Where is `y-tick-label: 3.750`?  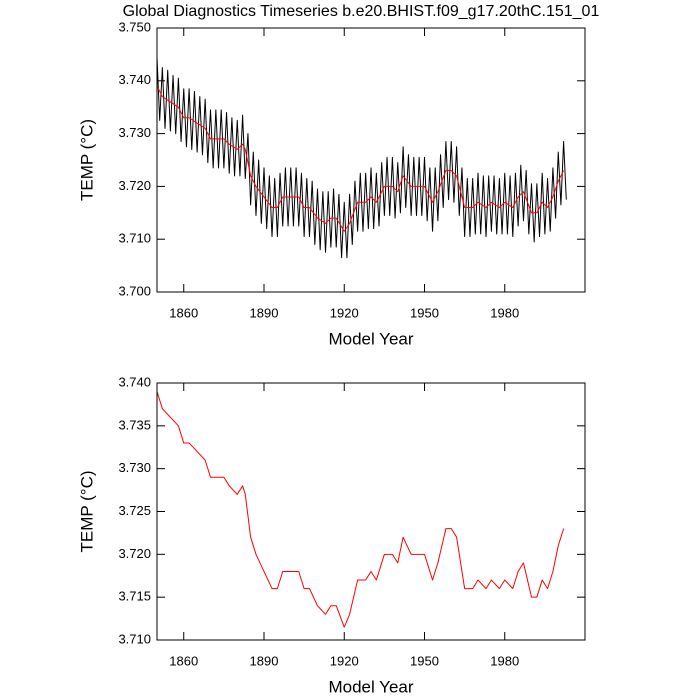 y-tick-label: 3.750 is located at coordinates (134, 26).